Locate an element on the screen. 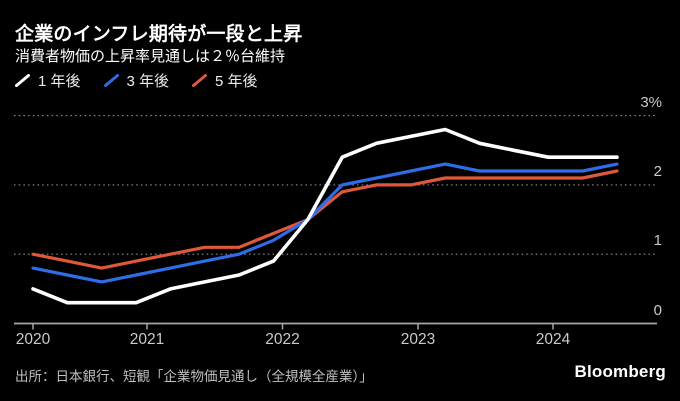 The width and height of the screenshot is (680, 401). legend-item-5y: 5 年後 is located at coordinates (225, 80).